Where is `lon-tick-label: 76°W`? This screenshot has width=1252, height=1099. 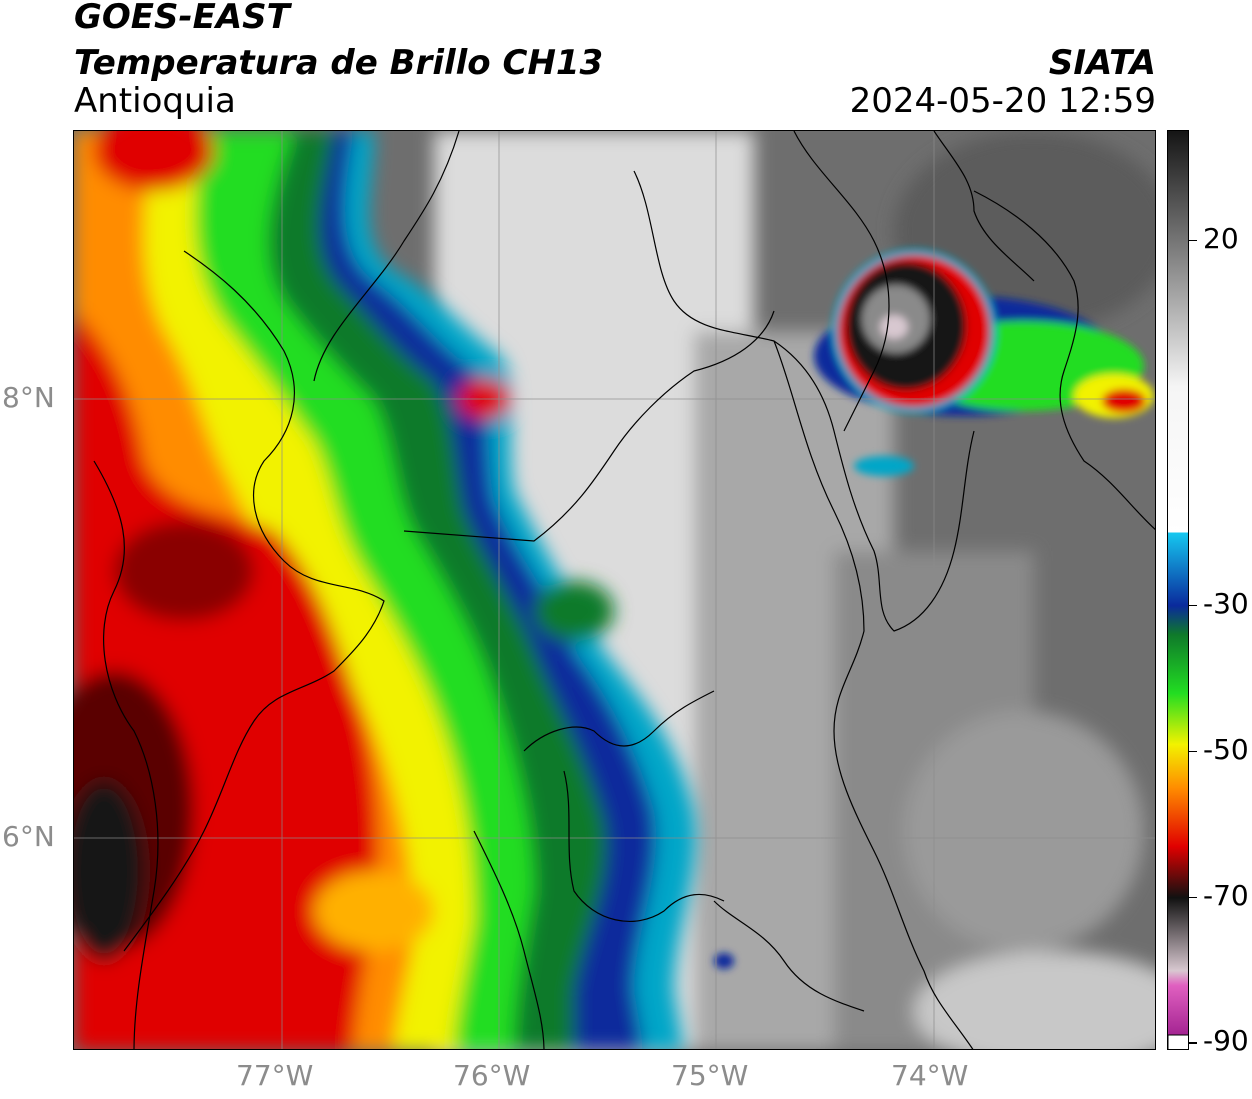 lon-tick-label: 76°W is located at coordinates (492, 1075).